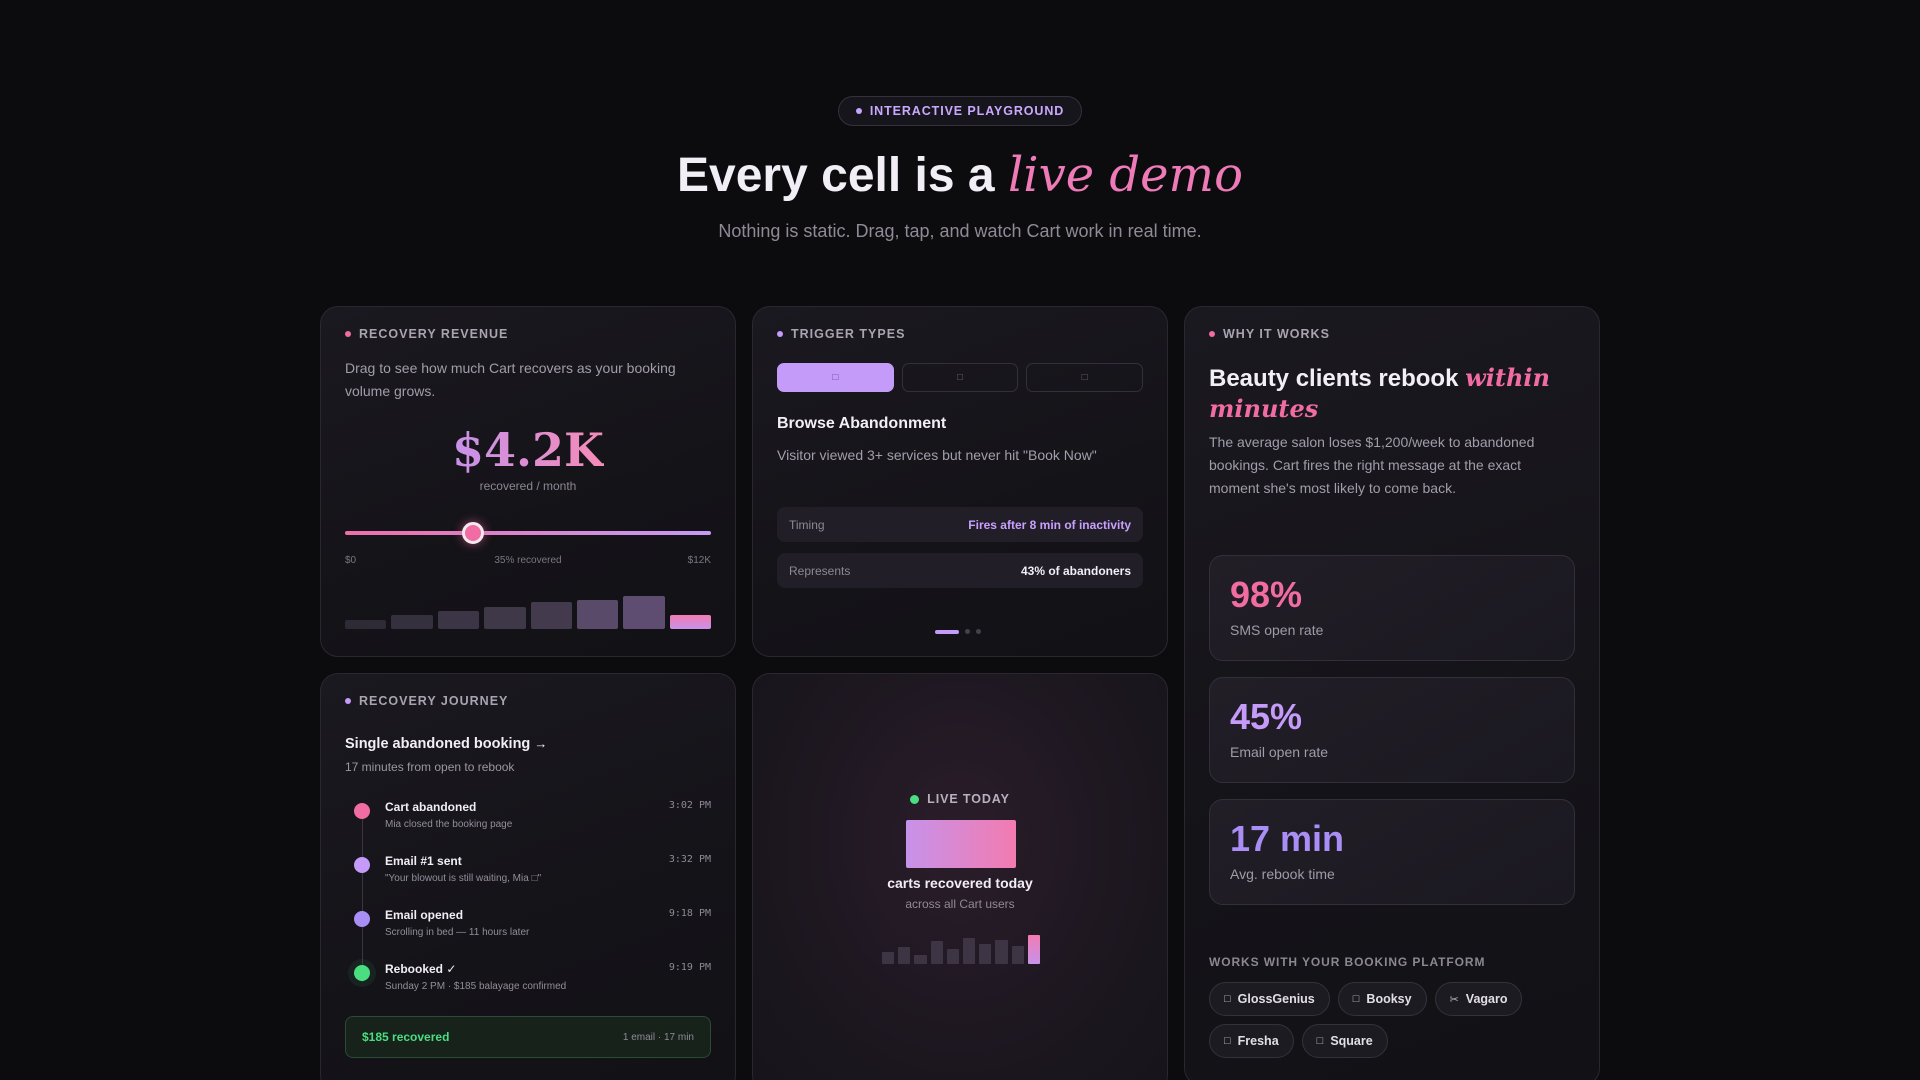 The image size is (1920, 1080). I want to click on step-title: Email opened, so click(424, 915).